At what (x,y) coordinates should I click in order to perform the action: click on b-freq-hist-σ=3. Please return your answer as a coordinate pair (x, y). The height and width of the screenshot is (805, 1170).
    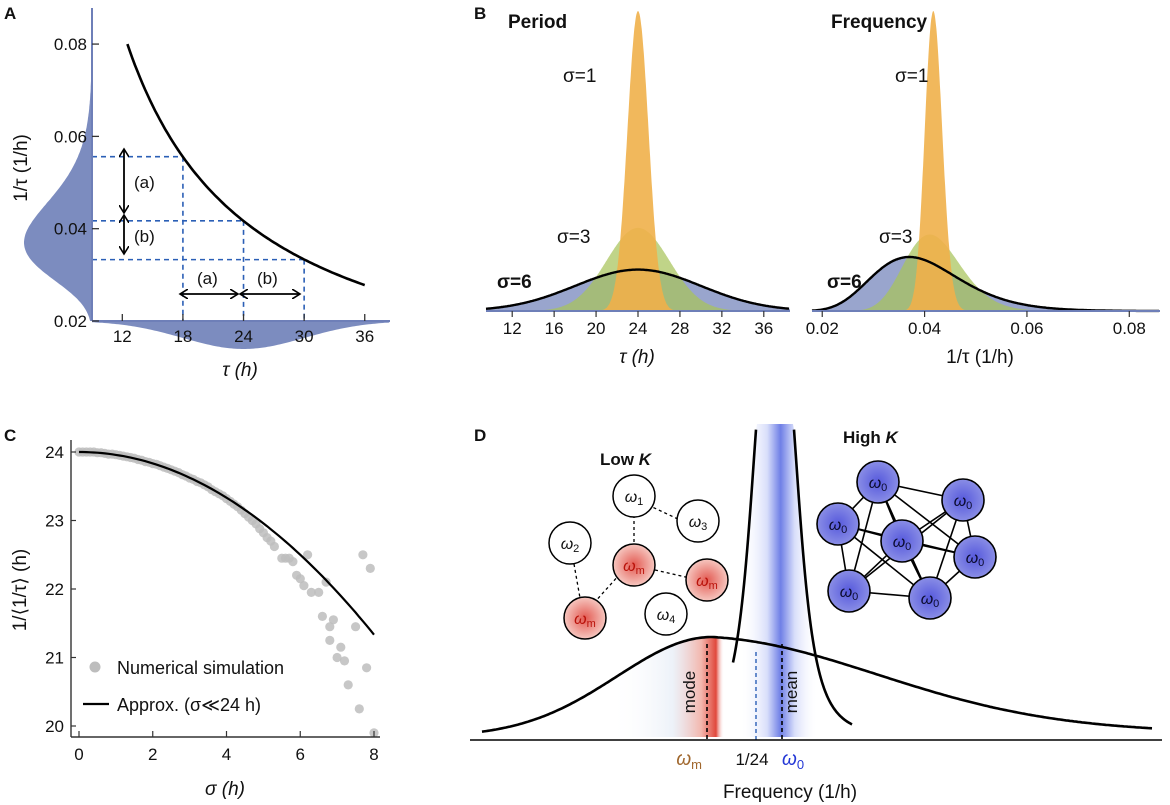
    Looking at the image, I should click on (986, 272).